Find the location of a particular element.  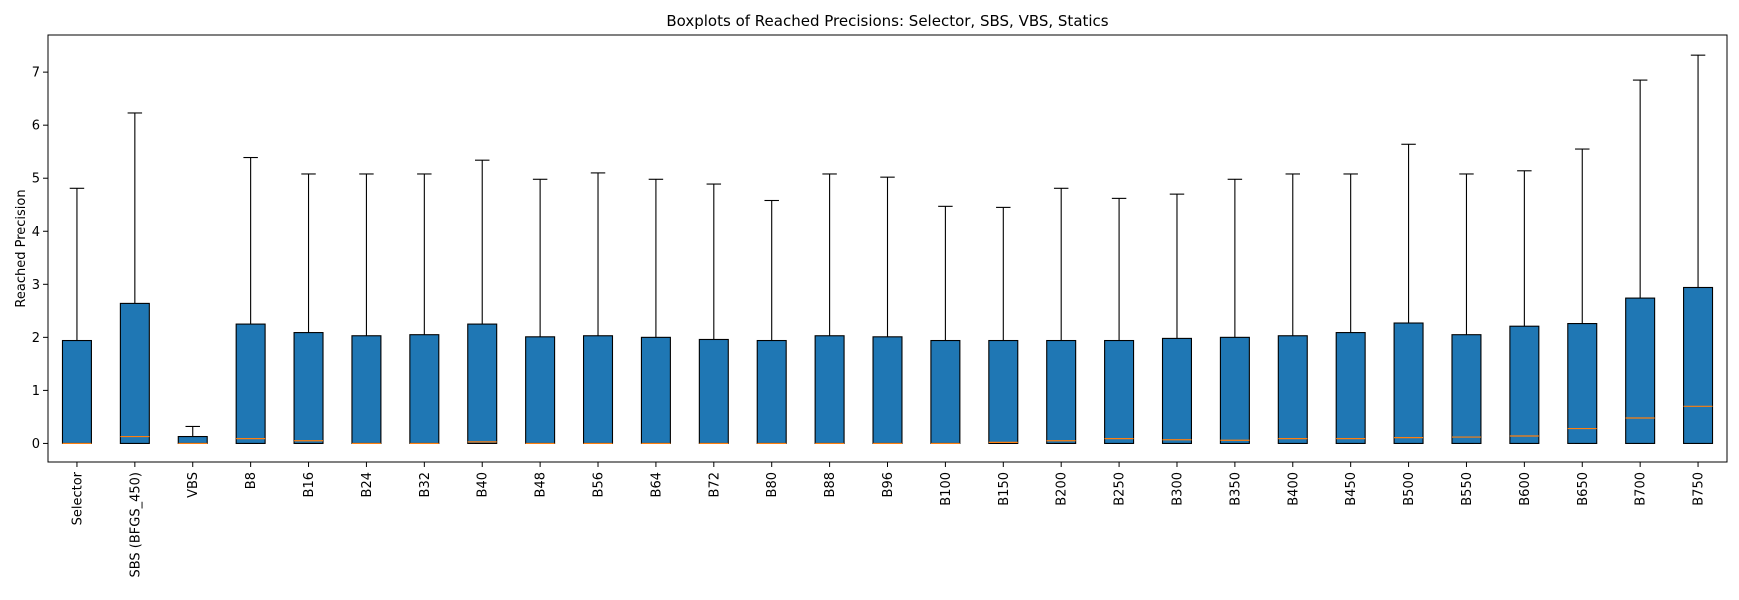

box-B550 is located at coordinates (1466, 308).